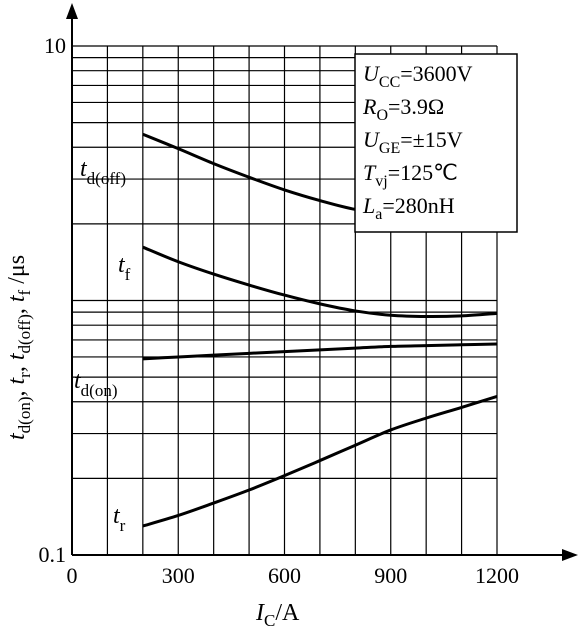 The image size is (579, 636). I want to click on x-axis-title: IC/A, so click(277, 615).